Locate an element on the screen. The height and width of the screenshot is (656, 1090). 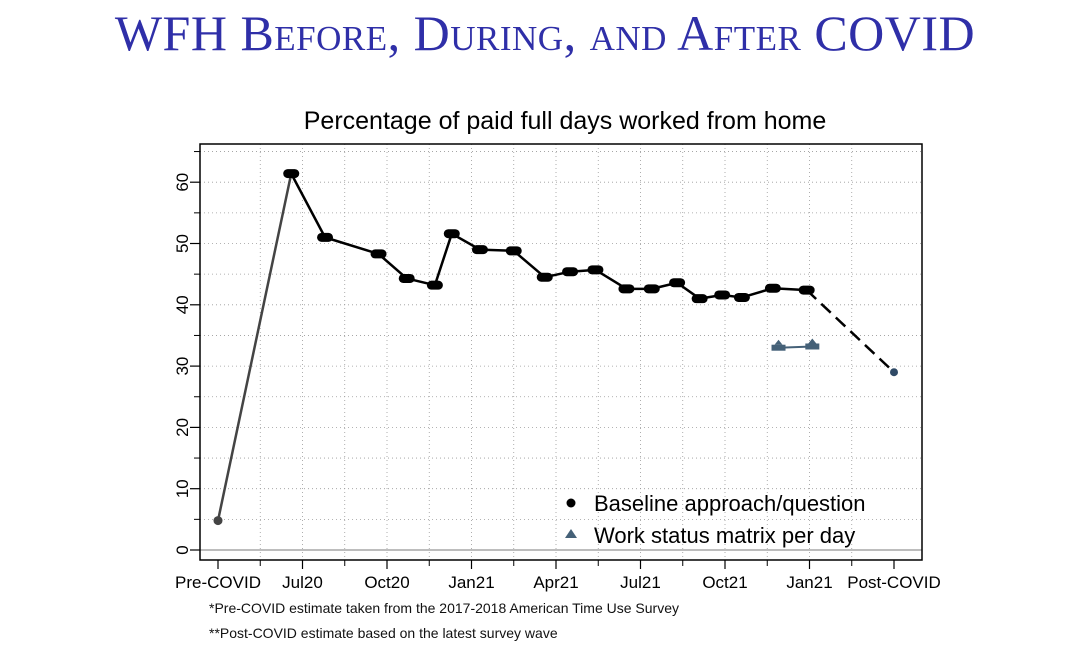
y-tick-label: 20 is located at coordinates (182, 427).